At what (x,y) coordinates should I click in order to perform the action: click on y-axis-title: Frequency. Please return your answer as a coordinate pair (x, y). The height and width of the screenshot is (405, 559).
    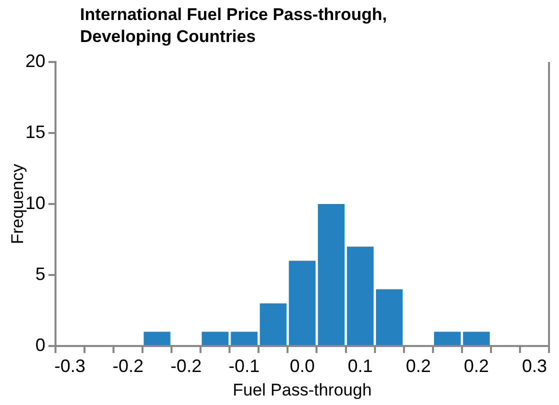
    Looking at the image, I should click on (17, 203).